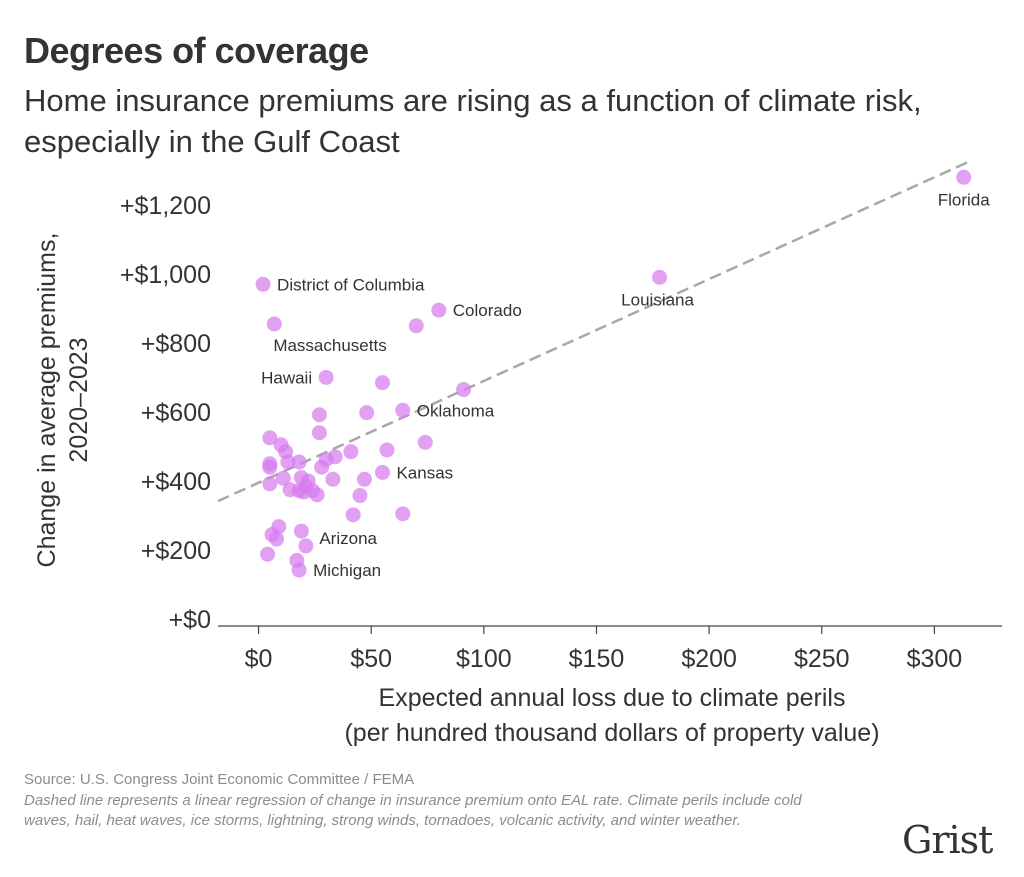 The width and height of the screenshot is (1024, 877). I want to click on x-tick-label: $100, so click(484, 659).